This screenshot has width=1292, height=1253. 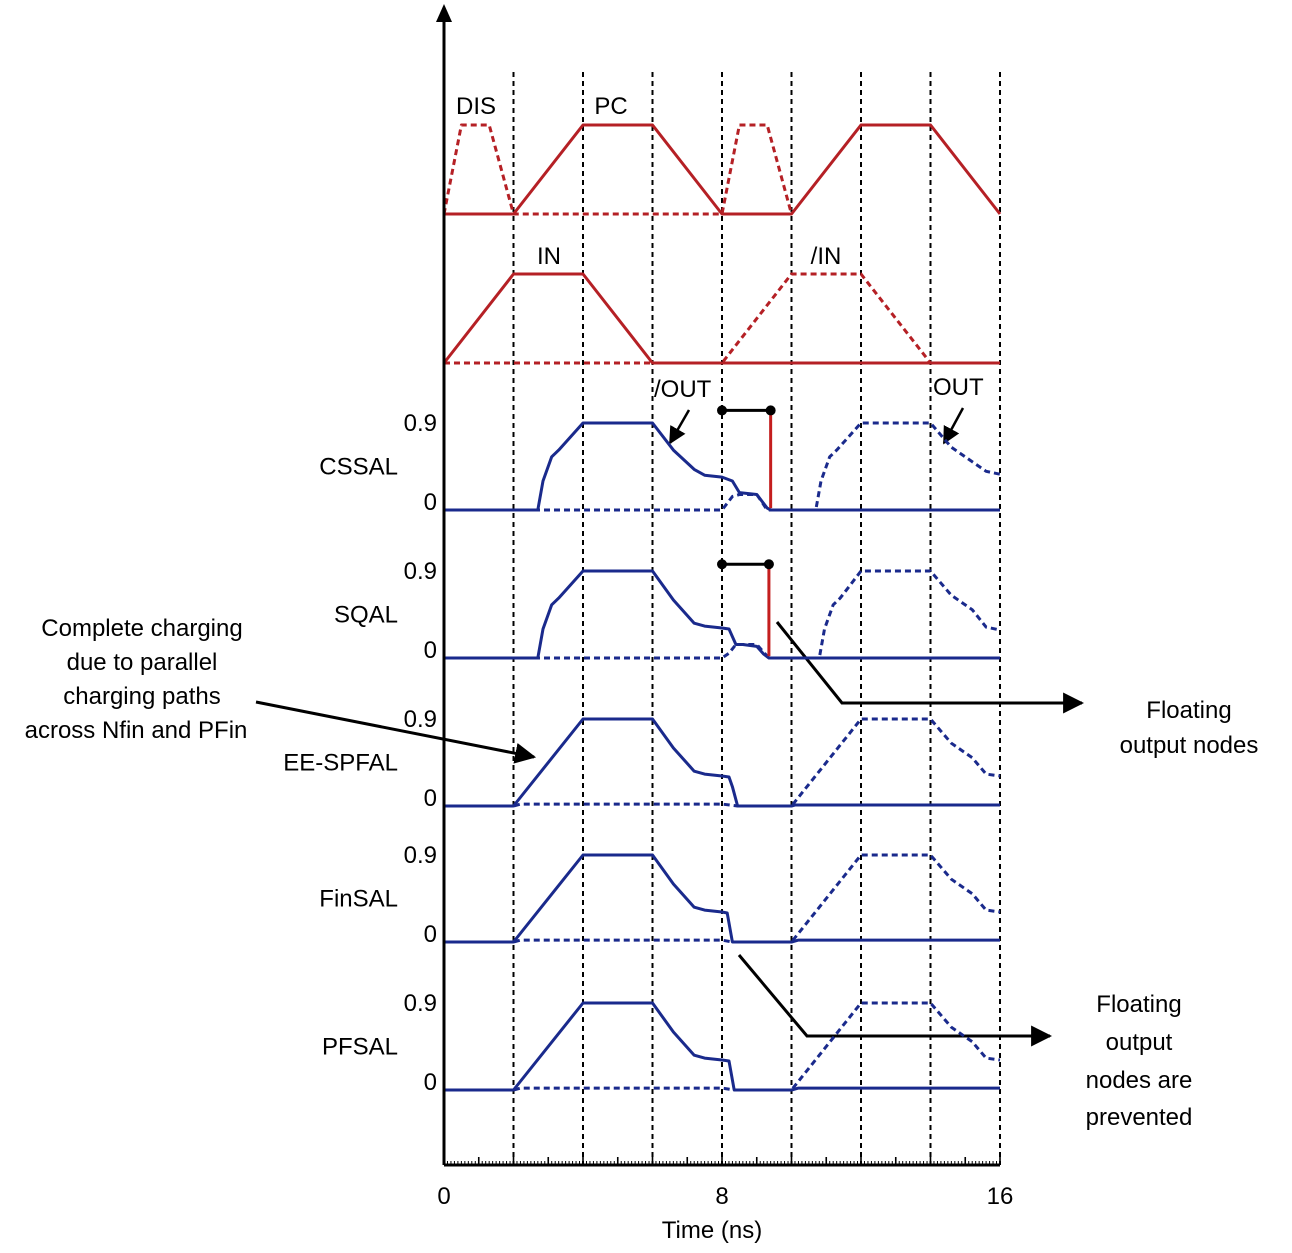 What do you see at coordinates (826, 256) in the screenshot?
I see `series-label-inbar: /IN` at bounding box center [826, 256].